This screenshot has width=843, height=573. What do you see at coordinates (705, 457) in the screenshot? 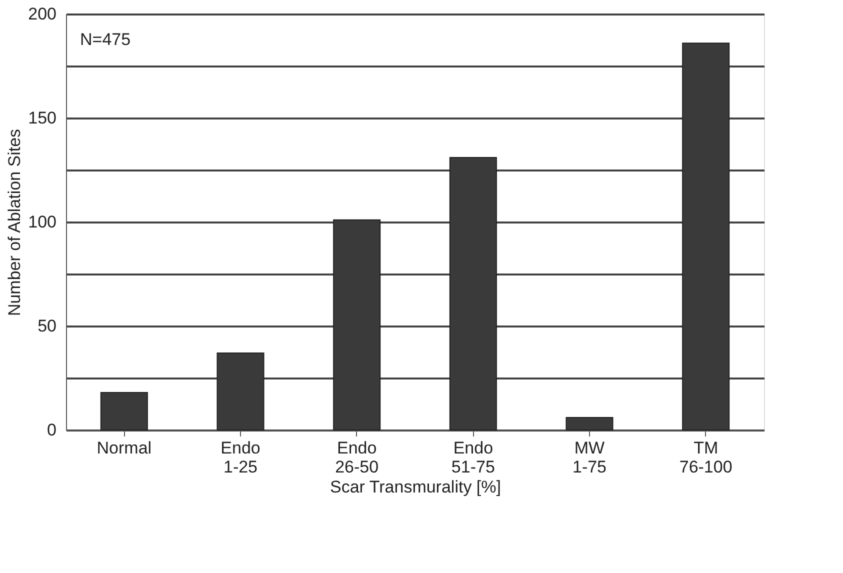
I see `x-tick-label: TM 76-100` at bounding box center [705, 457].